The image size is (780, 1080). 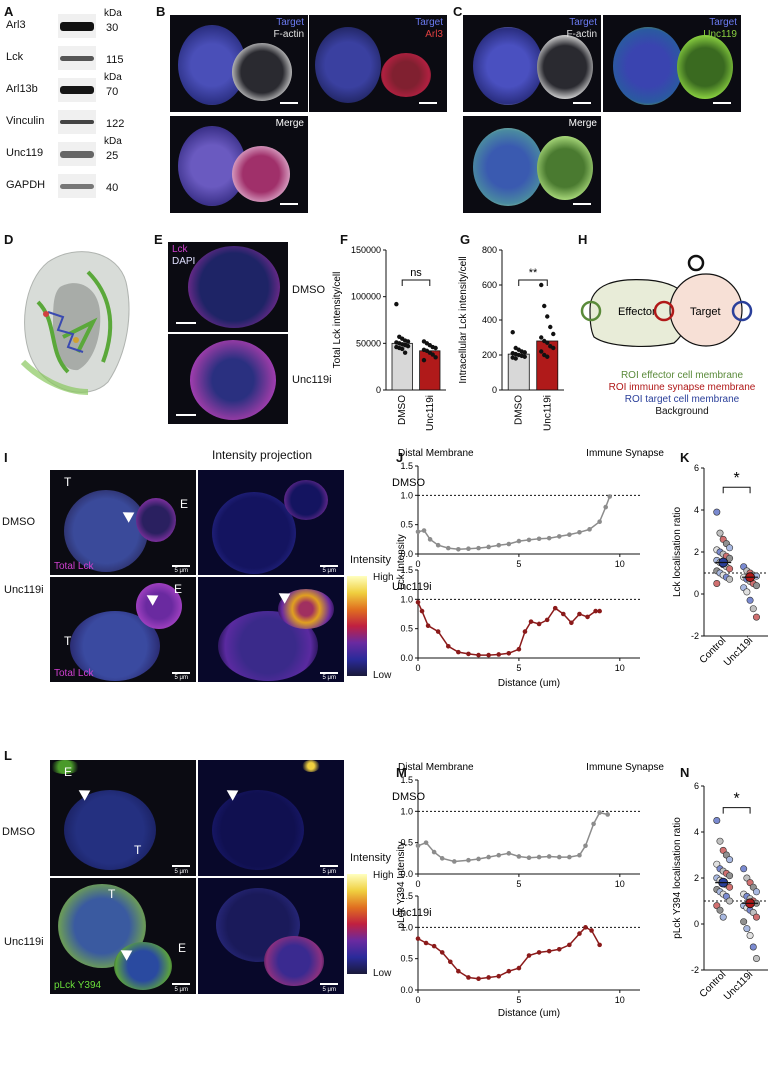 What do you see at coordinates (123, 818) in the screenshot?
I see `micrograph-l-dmso-plck: E T 5 μm` at bounding box center [123, 818].